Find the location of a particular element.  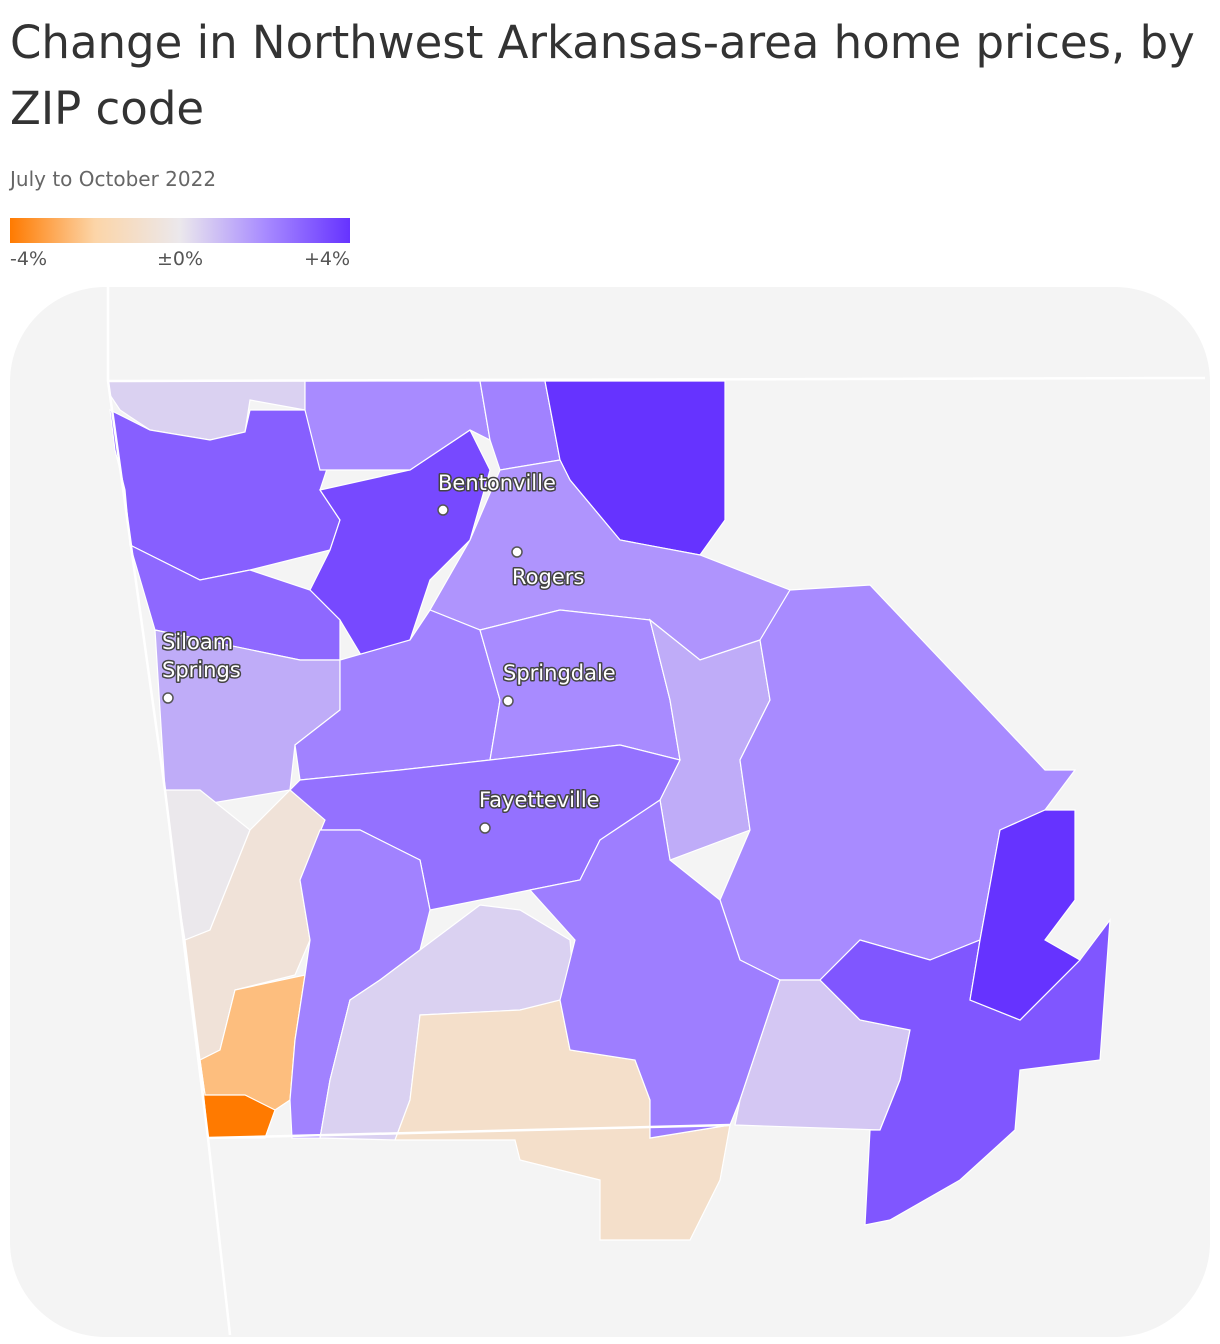

legend-label: ±0% is located at coordinates (180, 259).